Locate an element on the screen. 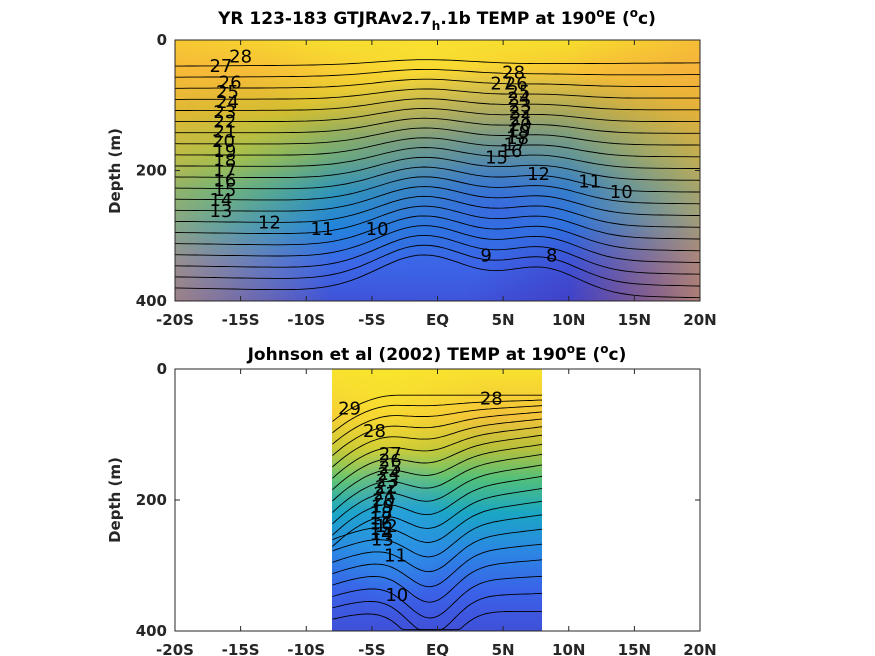  x-tick-label: 15N is located at coordinates (634, 320).